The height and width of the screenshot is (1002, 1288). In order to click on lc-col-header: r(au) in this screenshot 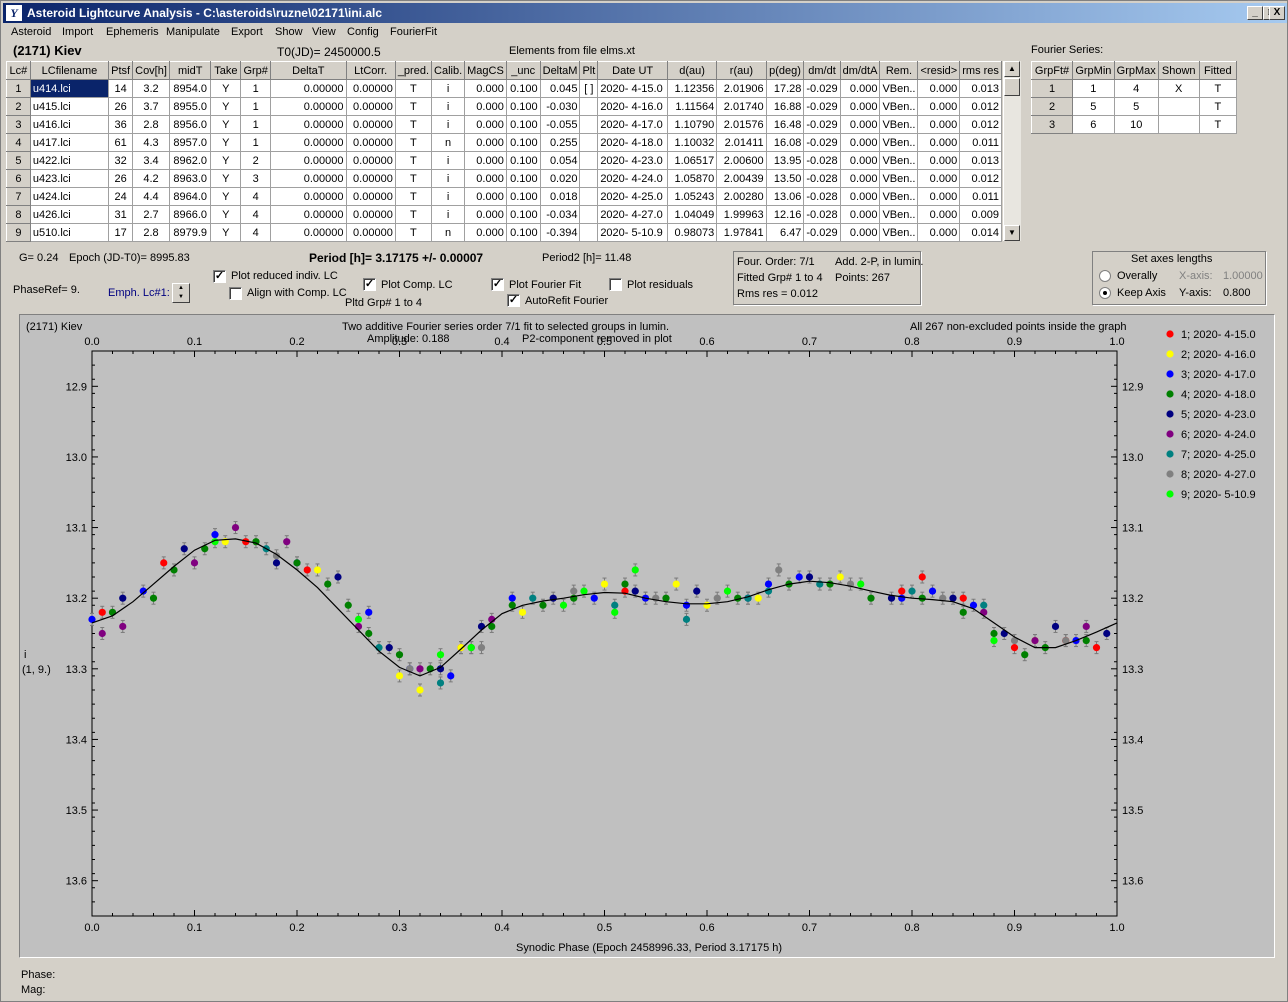, I will do `click(741, 70)`.